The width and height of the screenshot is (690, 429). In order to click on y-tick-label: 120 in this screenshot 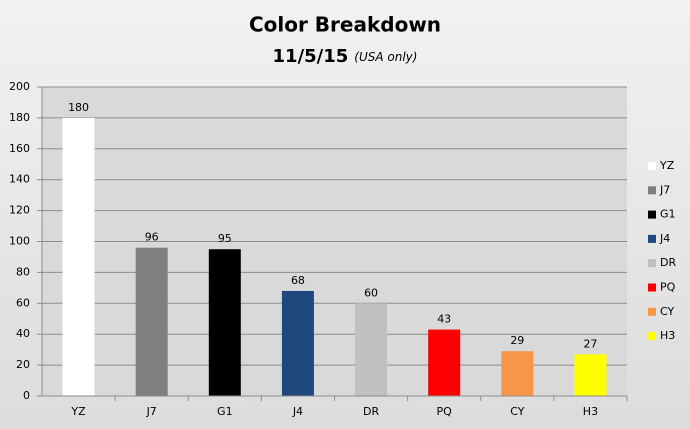, I will do `click(19, 210)`.